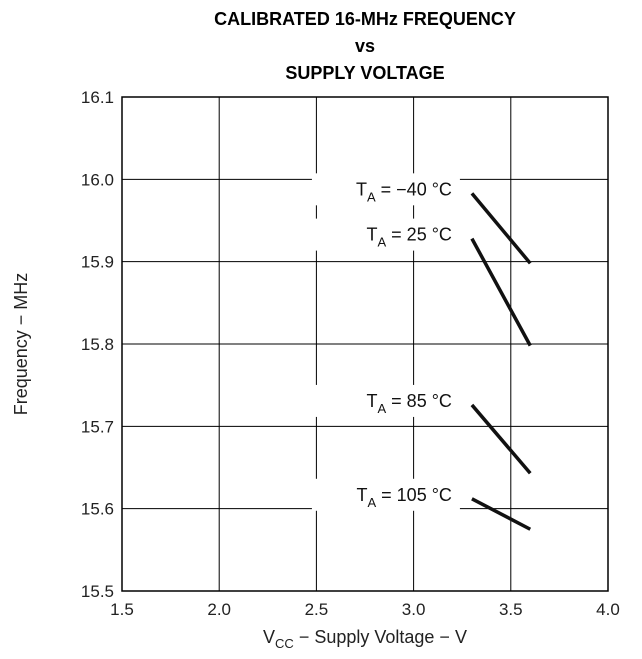 The height and width of the screenshot is (659, 642). I want to click on x-tick-label: 3.0, so click(414, 609).